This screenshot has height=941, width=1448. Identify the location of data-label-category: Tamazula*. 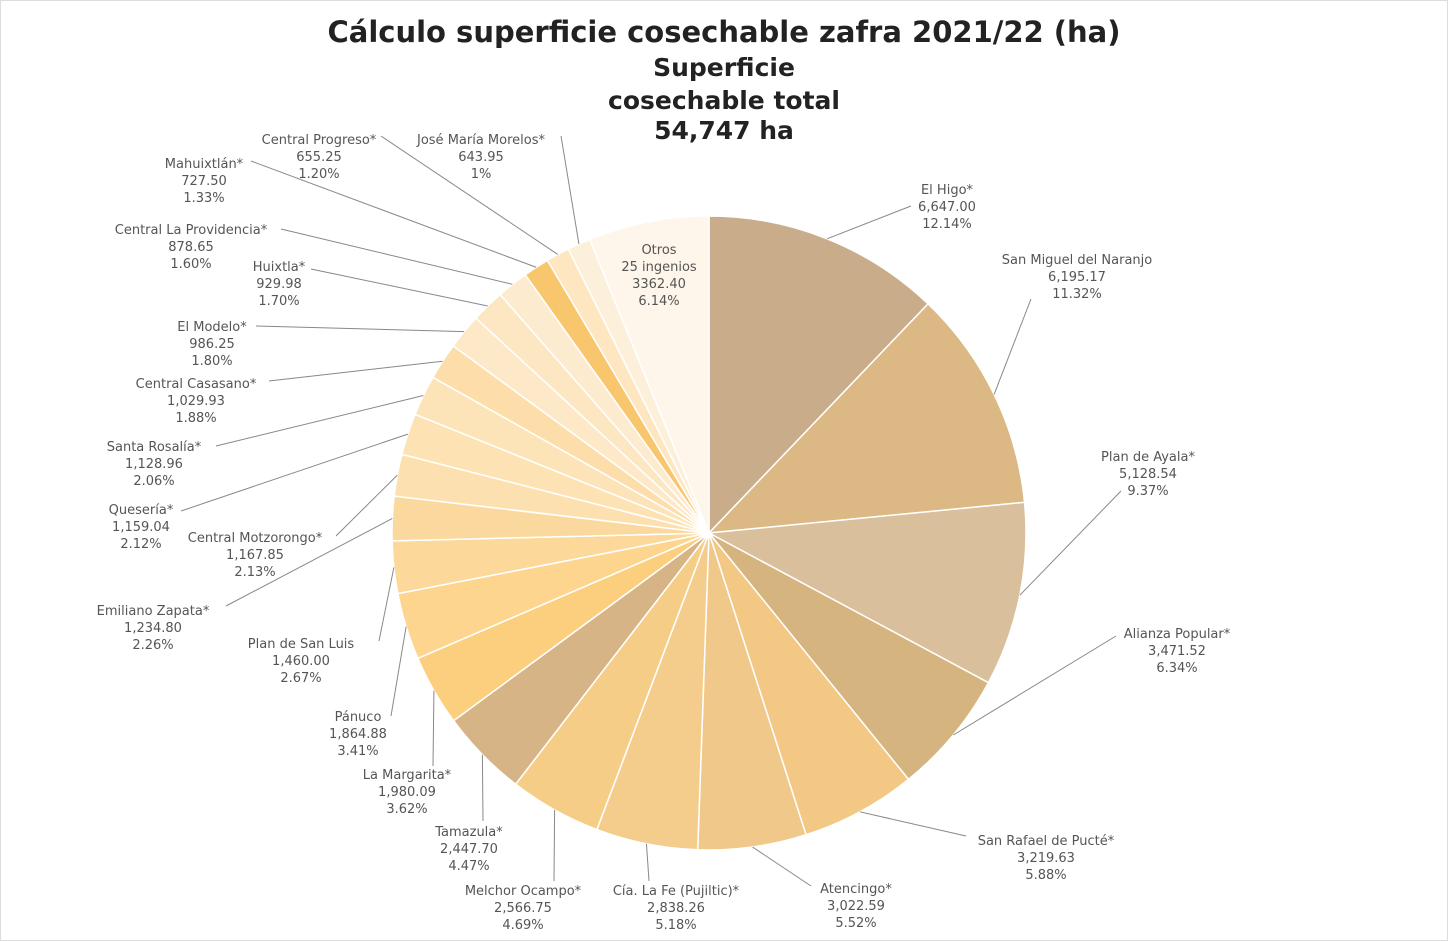
(468, 832).